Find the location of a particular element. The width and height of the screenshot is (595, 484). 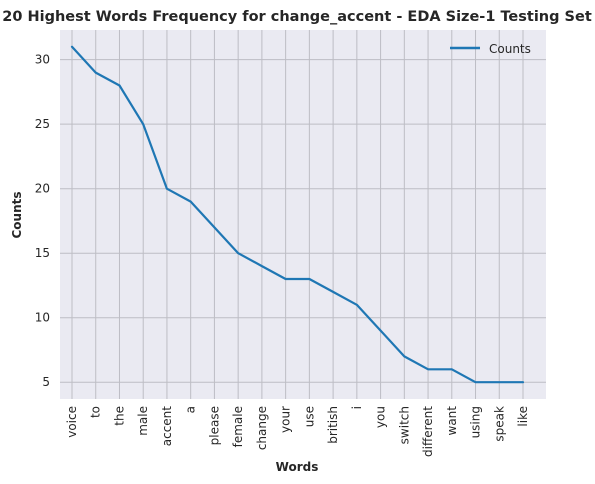

x-tick-label: your is located at coordinates (286, 419).